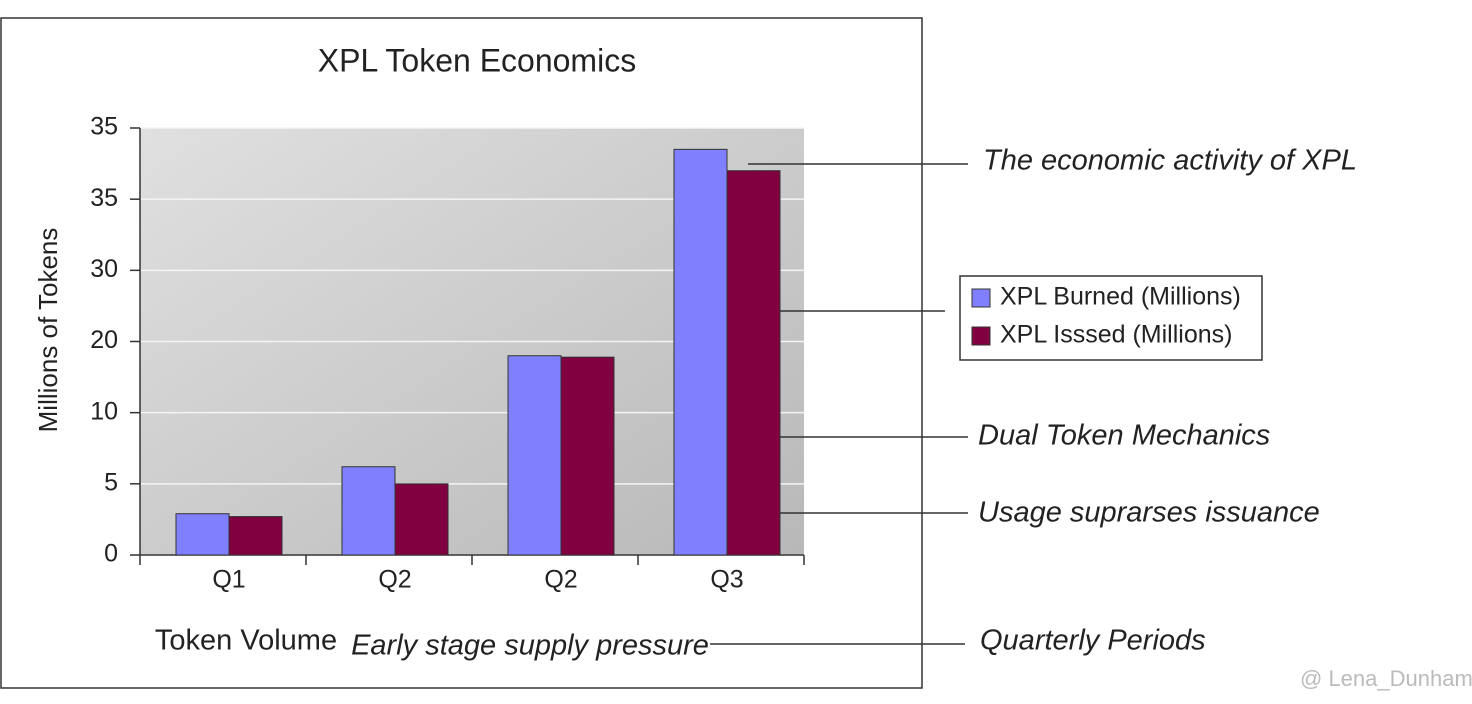 This screenshot has height=704, width=1472. What do you see at coordinates (1149, 513) in the screenshot?
I see `annotation: Usage suprarses issuance` at bounding box center [1149, 513].